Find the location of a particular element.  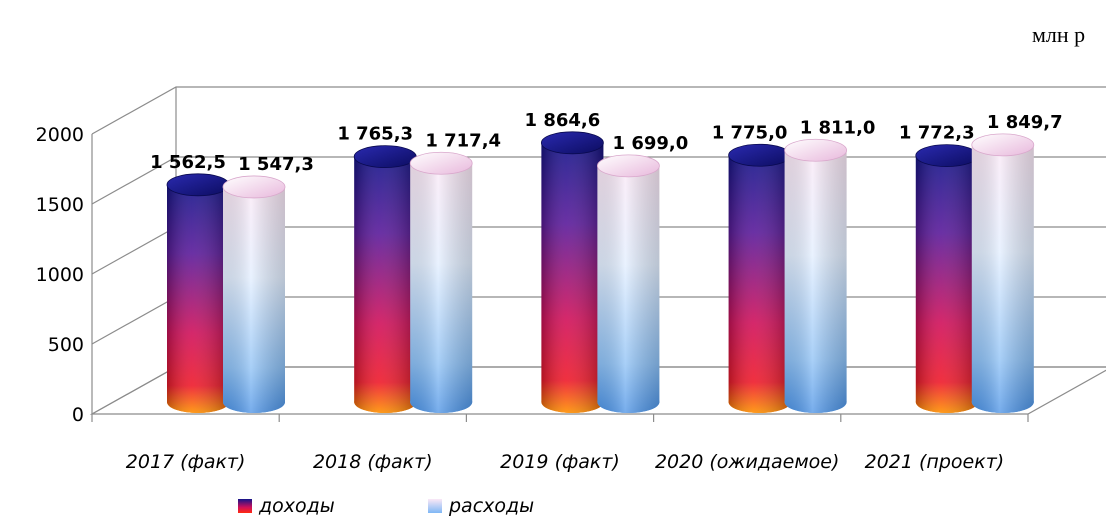

y-axis-ticks: 0 500 1000 1500 2000 is located at coordinates (60, 275).